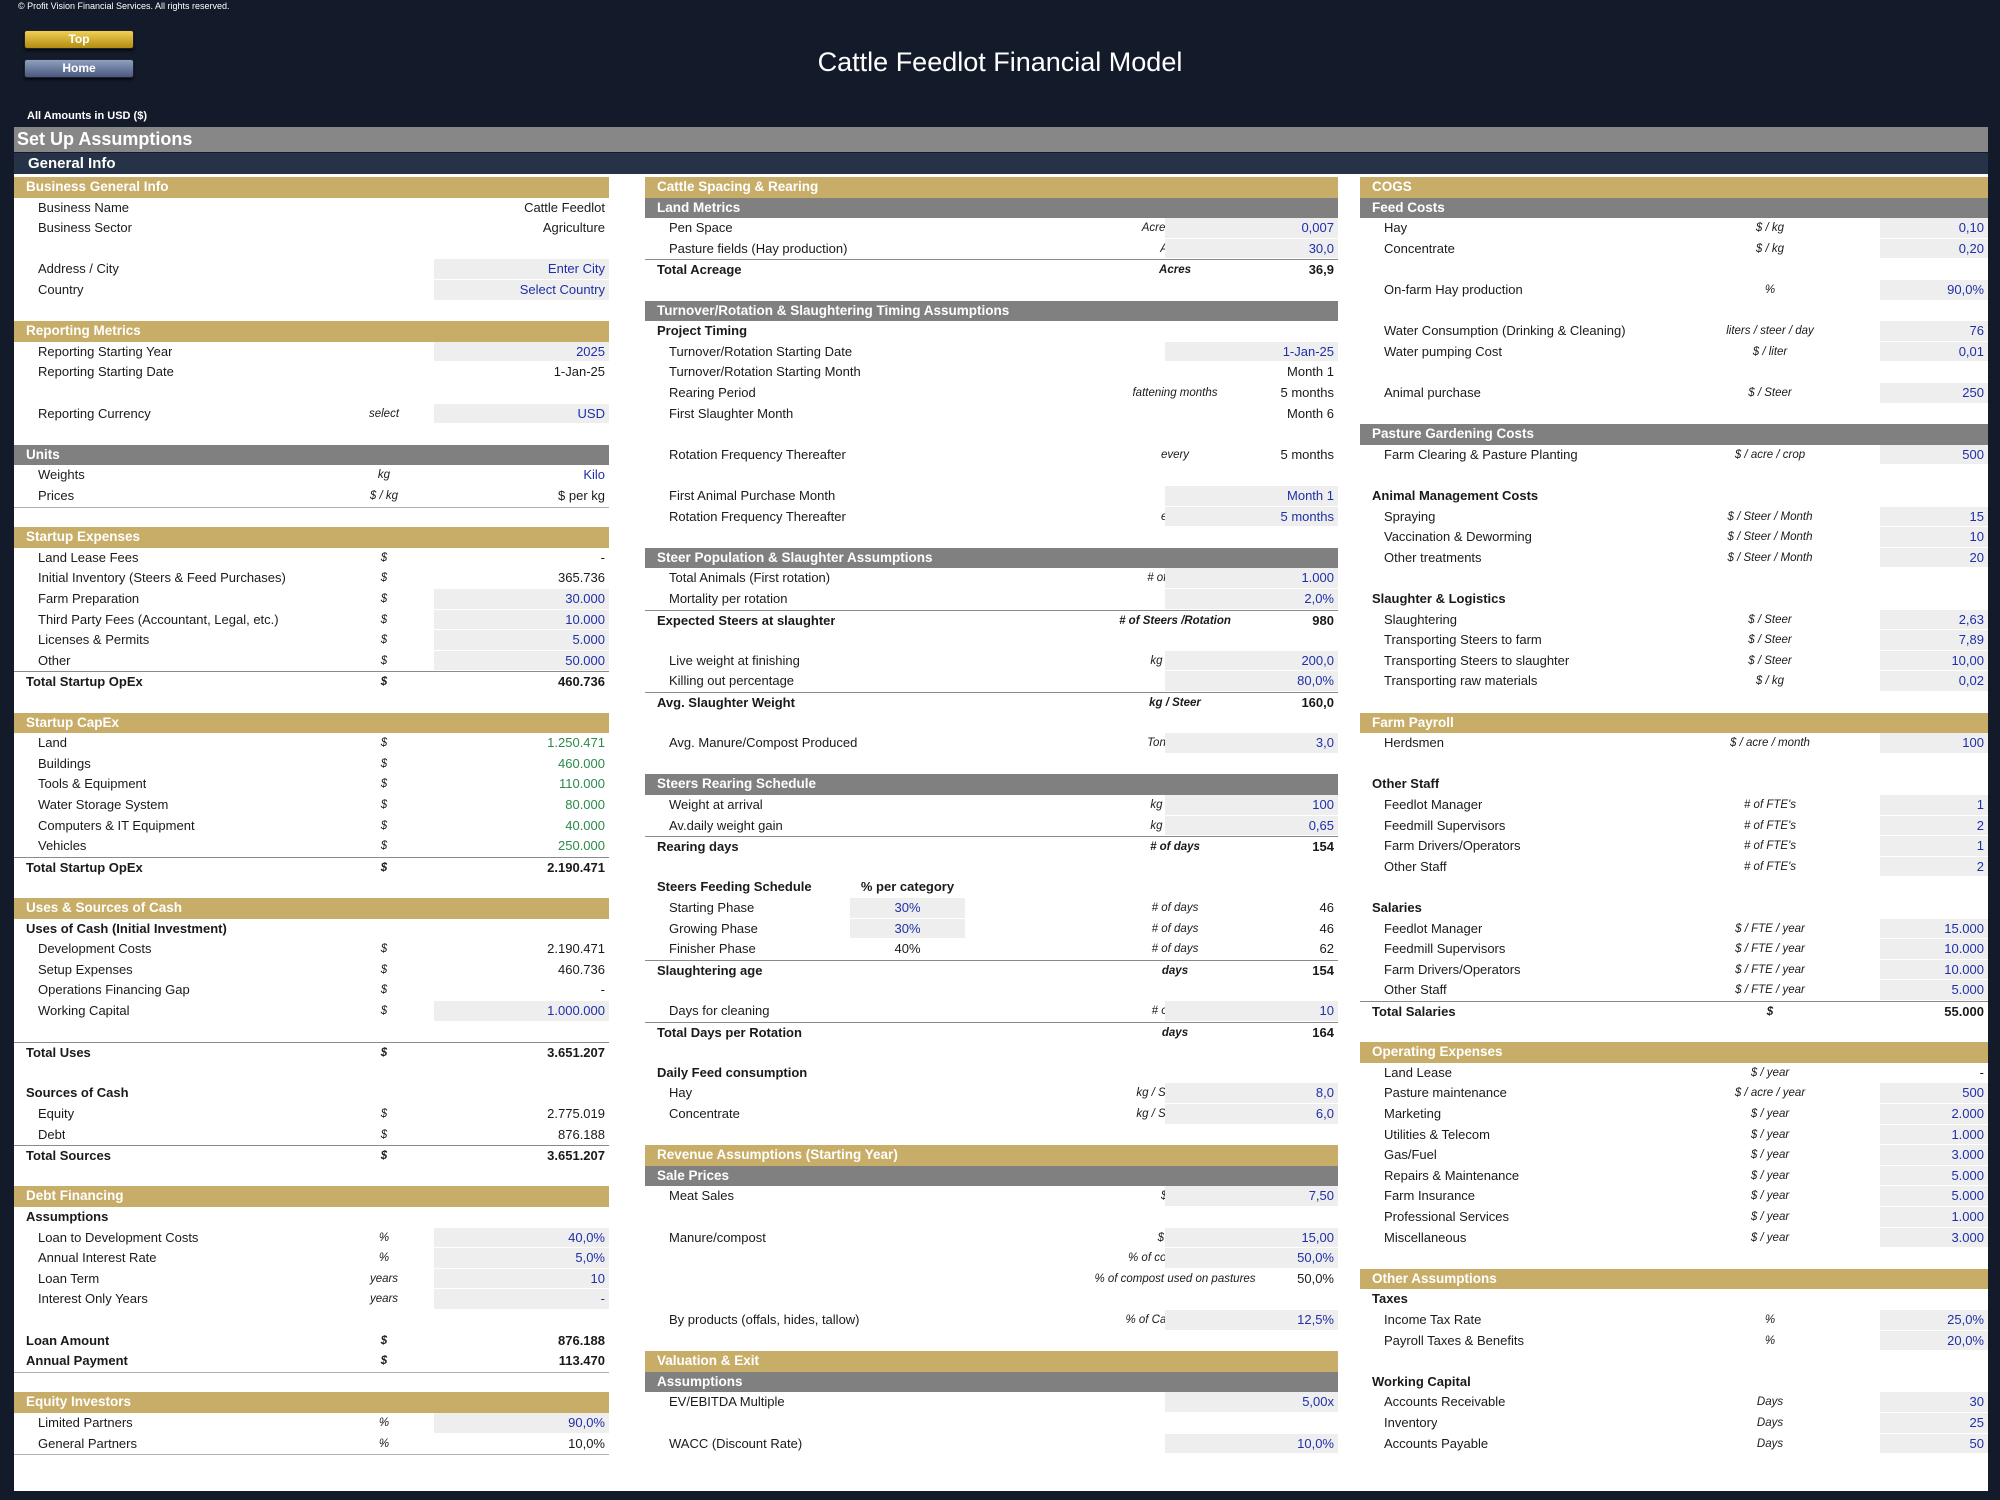 This screenshot has width=2000, height=1500. I want to click on section-title-text: Startup CapEx, so click(73, 722).